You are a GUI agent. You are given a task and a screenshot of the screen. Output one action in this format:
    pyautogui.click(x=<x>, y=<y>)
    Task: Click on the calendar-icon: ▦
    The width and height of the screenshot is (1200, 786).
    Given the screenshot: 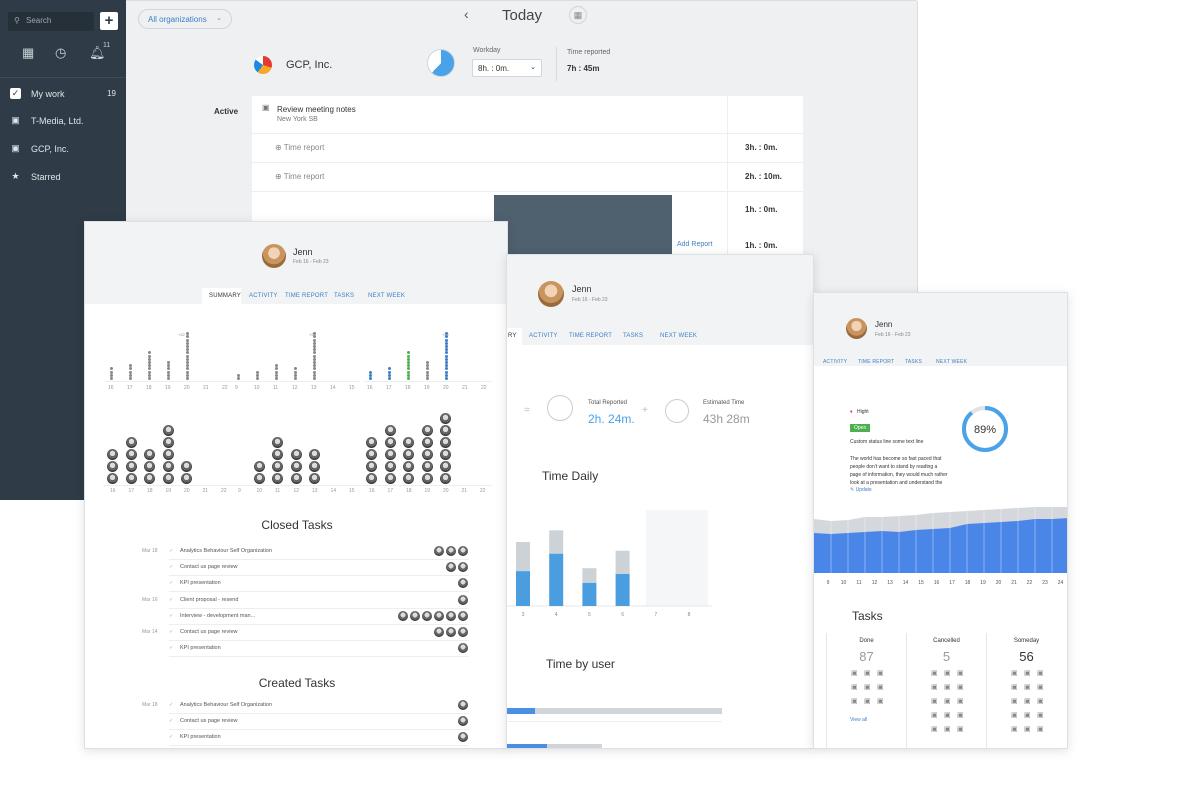 What is the action you would take?
    pyautogui.click(x=578, y=15)
    